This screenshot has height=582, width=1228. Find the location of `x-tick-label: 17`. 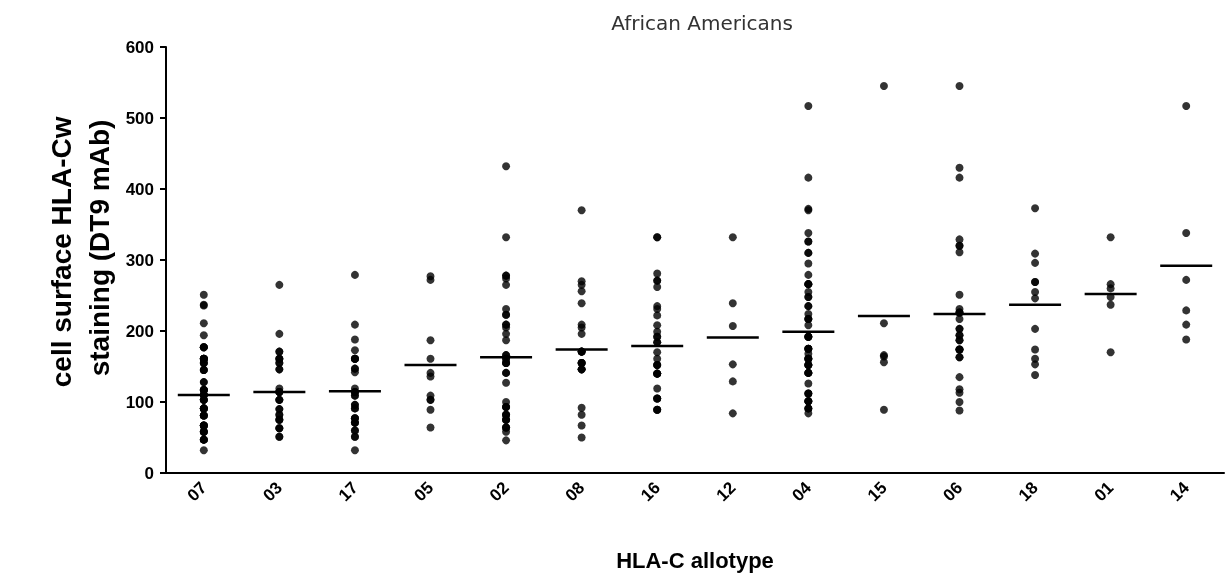

x-tick-label: 17 is located at coordinates (348, 492).